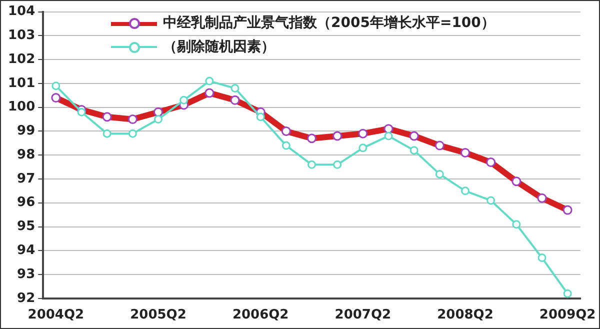  What do you see at coordinates (26, 178) in the screenshot?
I see `y-tick-label: 97` at bounding box center [26, 178].